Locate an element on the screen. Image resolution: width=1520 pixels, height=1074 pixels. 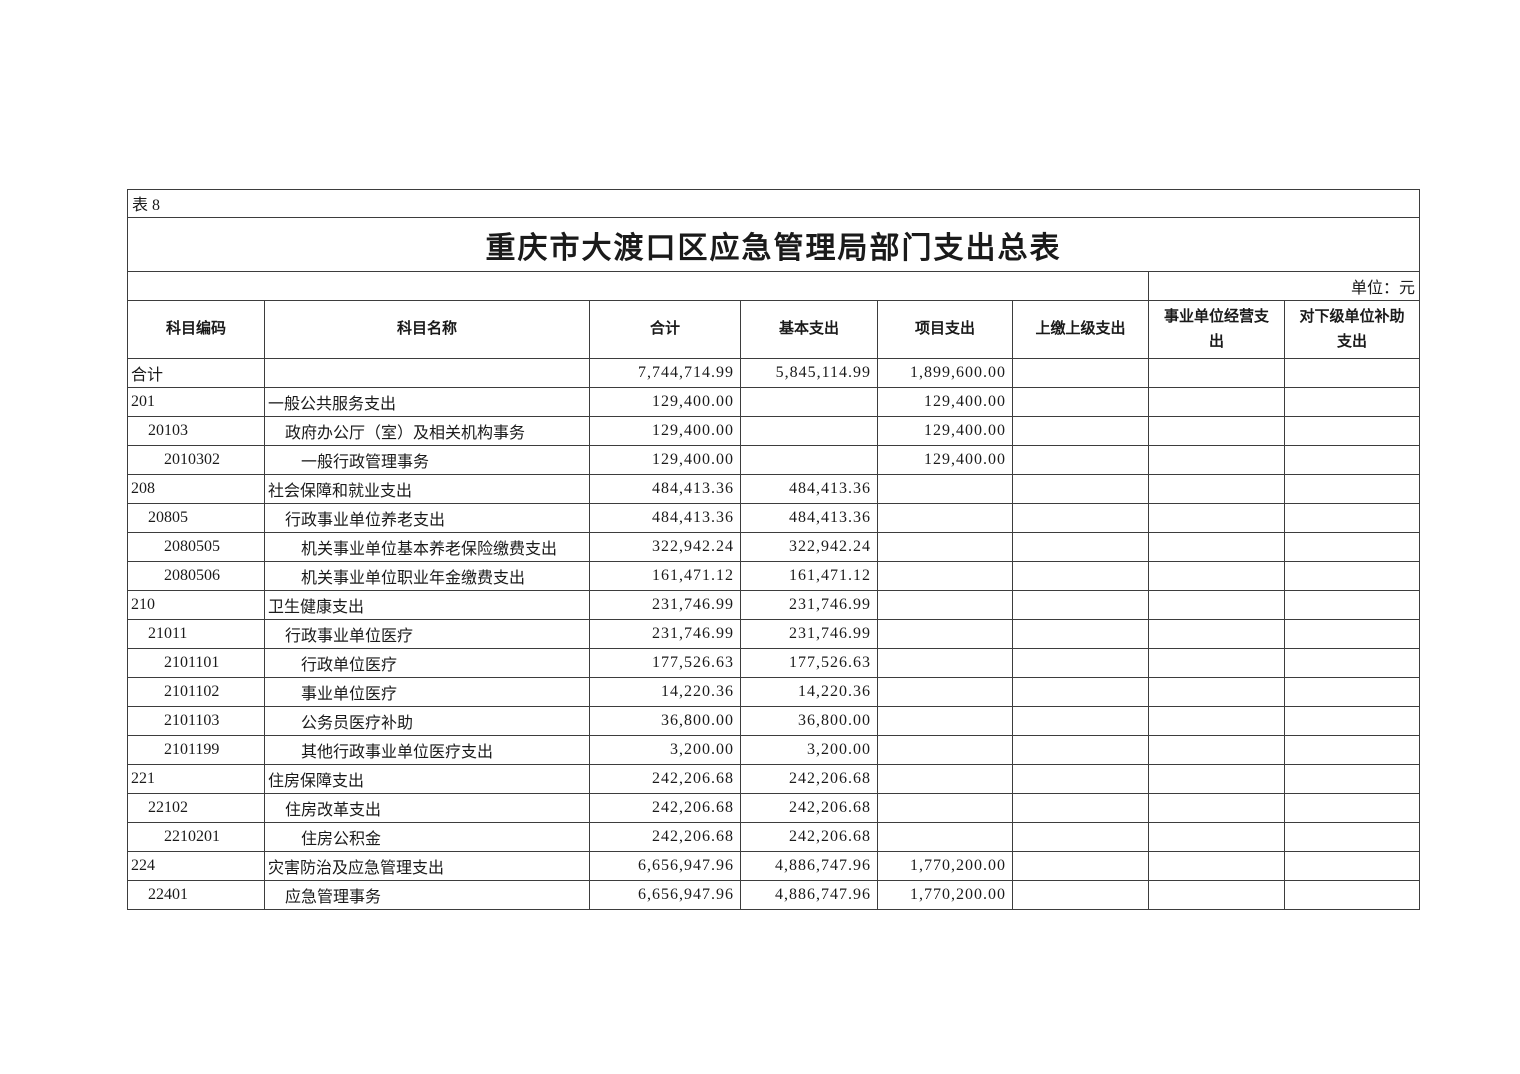
total-cell: 231,746.99 is located at coordinates (665, 605).